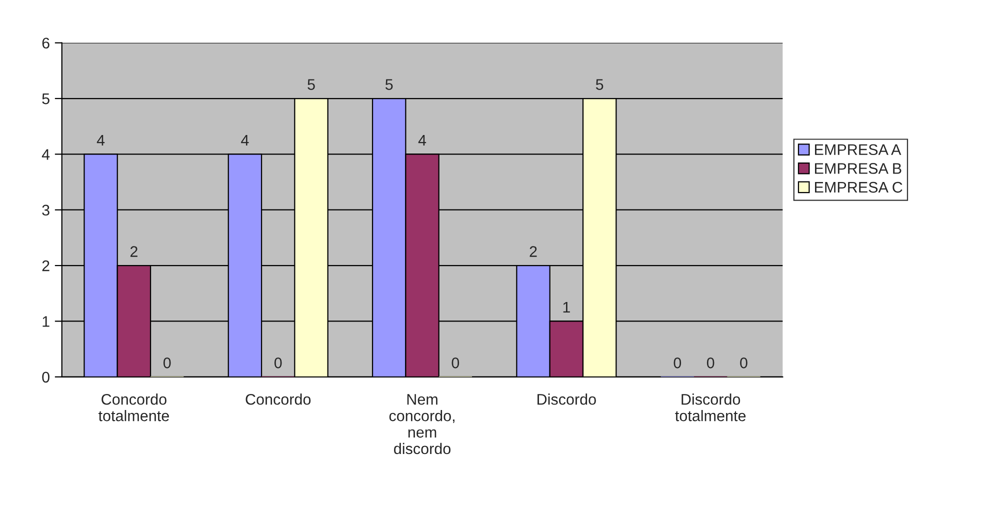 The image size is (982, 510). I want to click on legend-label: EMPRESA A, so click(858, 150).